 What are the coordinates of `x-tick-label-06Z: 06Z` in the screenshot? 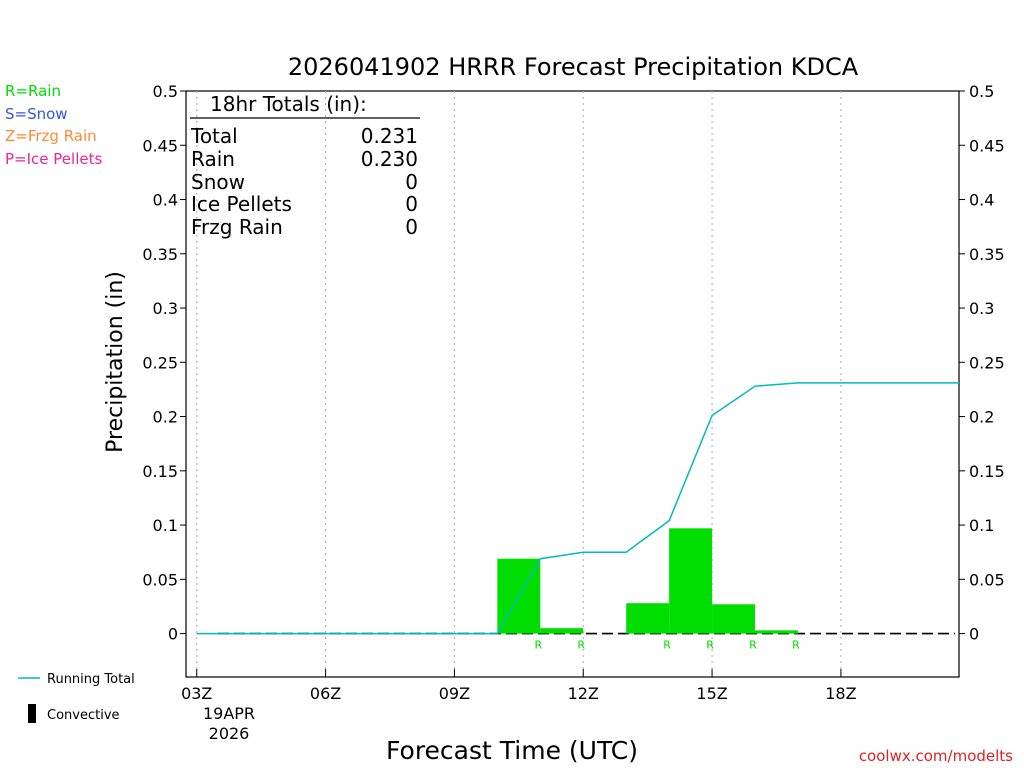 It's located at (325, 693).